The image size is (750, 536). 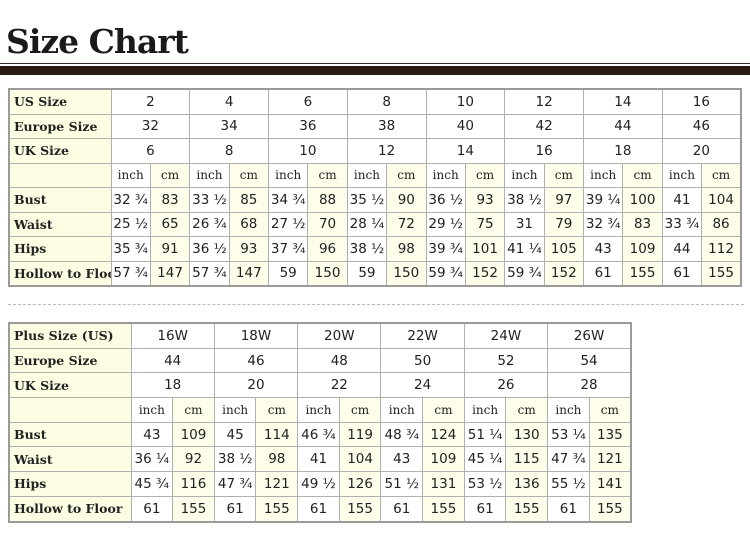 I want to click on measurement-cell: 147, so click(x=170, y=273).